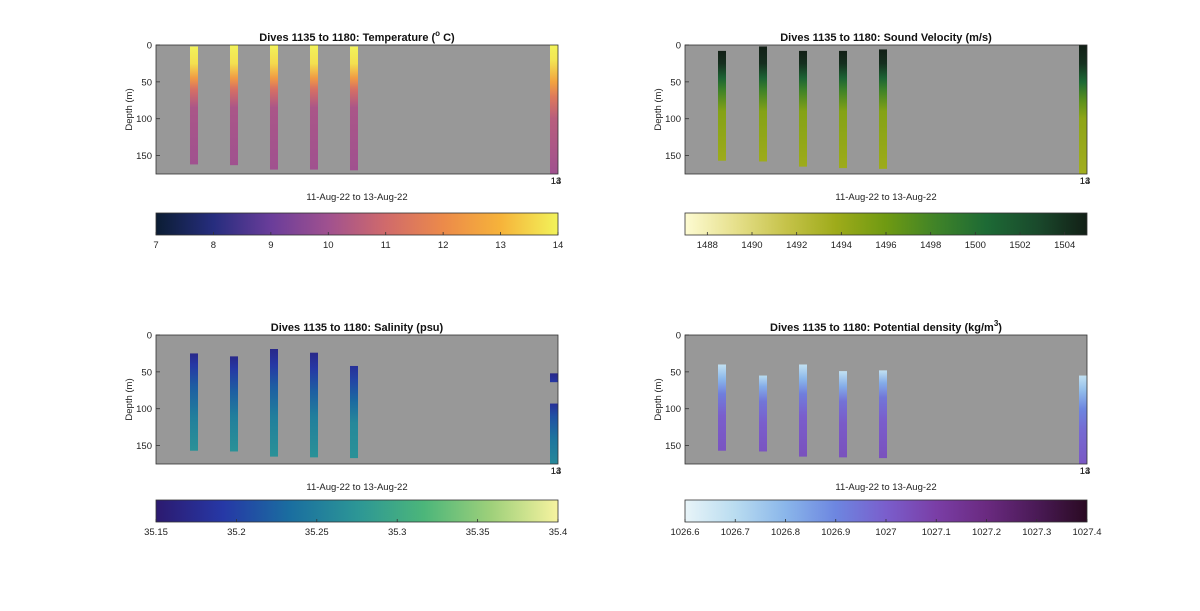 Image resolution: width=1200 pixels, height=611 pixels. What do you see at coordinates (155, 245) in the screenshot?
I see `colorbar-tick-label: 7` at bounding box center [155, 245].